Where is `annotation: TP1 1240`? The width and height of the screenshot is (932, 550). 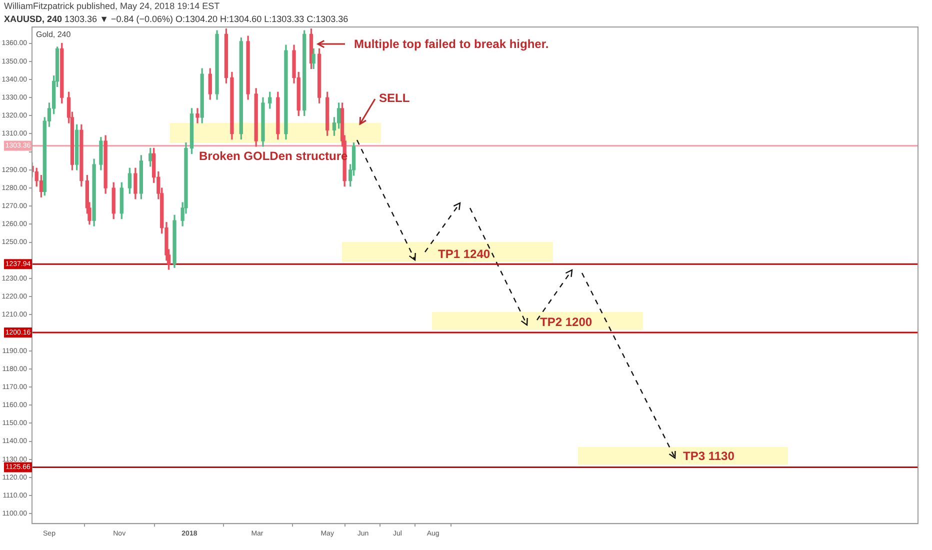
annotation: TP1 1240 is located at coordinates (464, 254).